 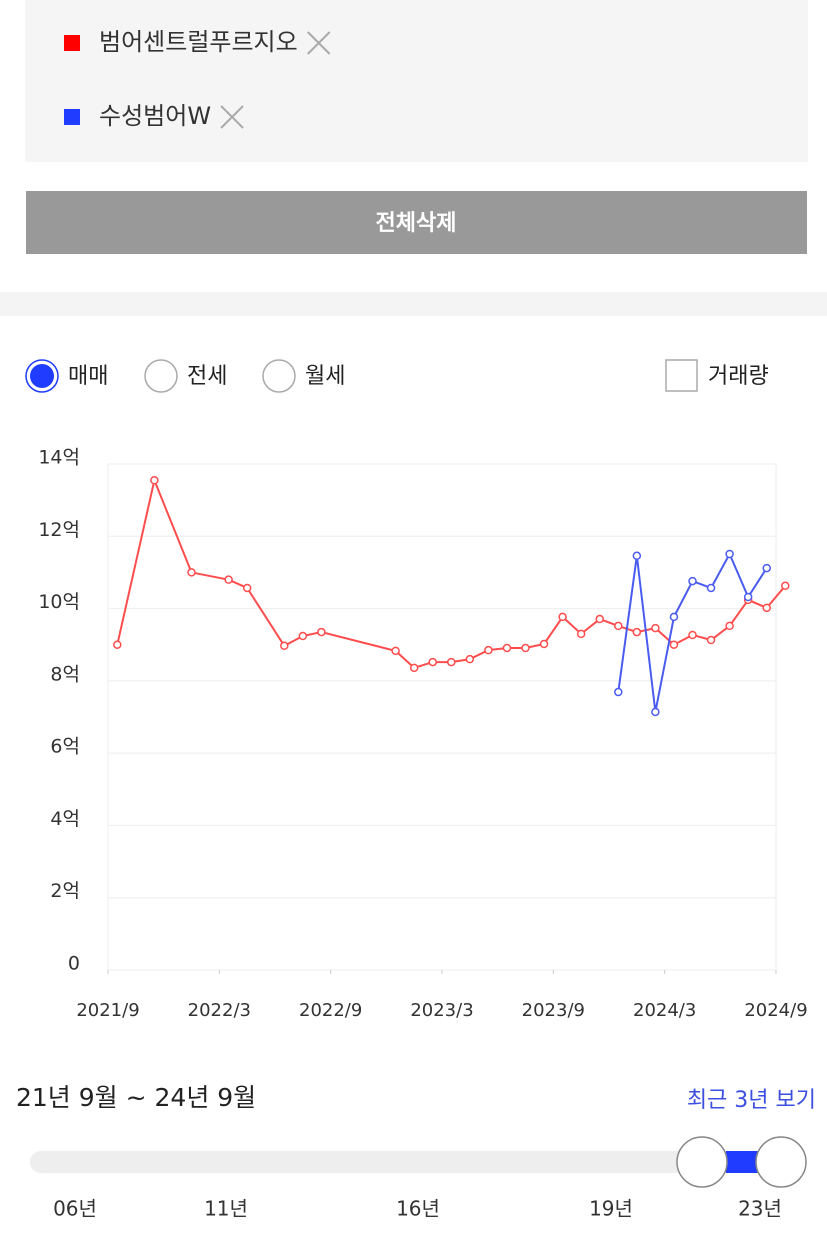 I want to click on recent-link: 최근 3년 보기, so click(x=751, y=1100).